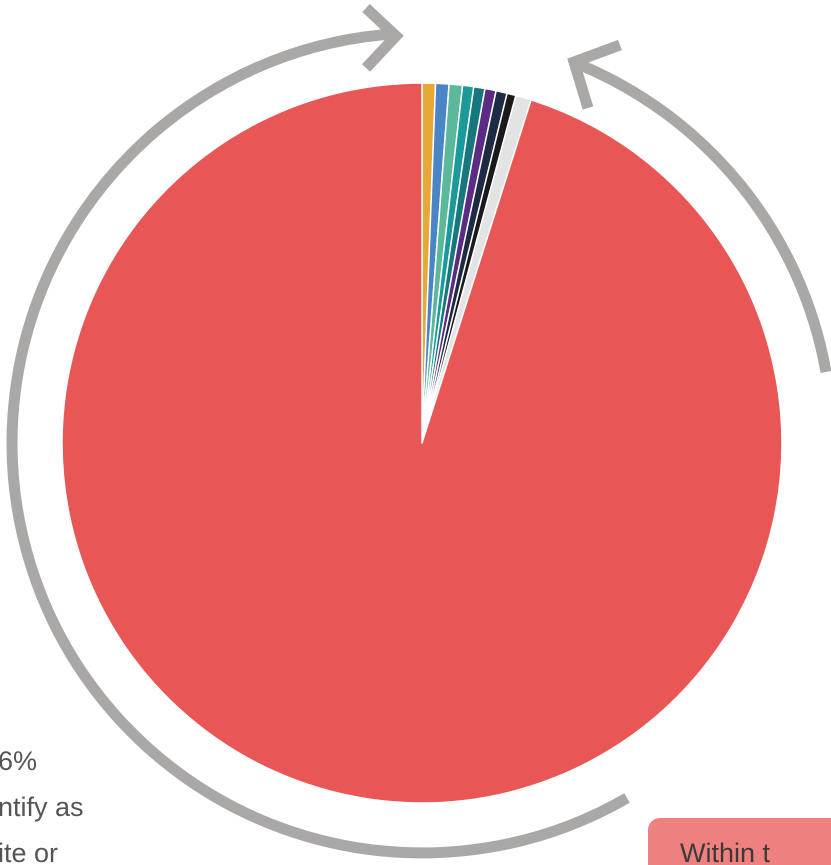  I want to click on right-arrow-arc, so click(703, 215).